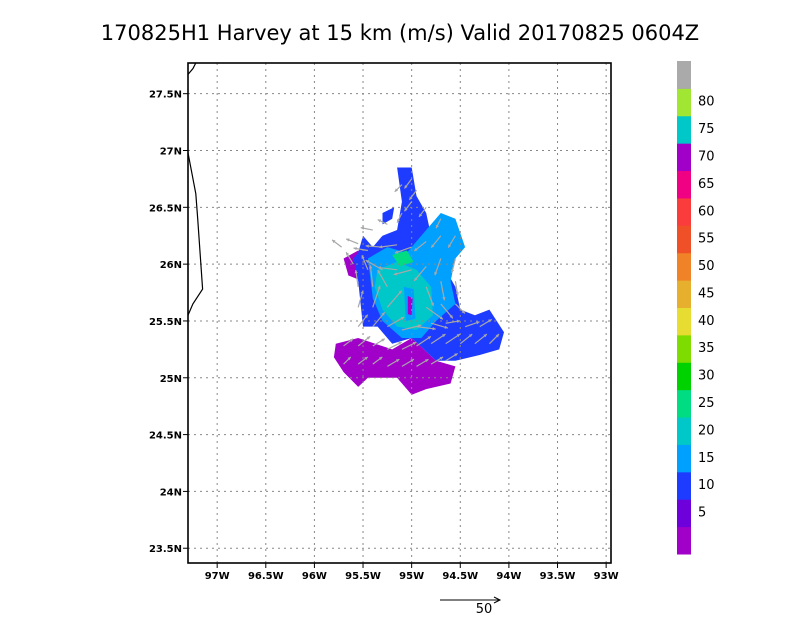 The width and height of the screenshot is (800, 618). Describe the element at coordinates (508, 576) in the screenshot. I see `x-tick-label: 94W` at that location.